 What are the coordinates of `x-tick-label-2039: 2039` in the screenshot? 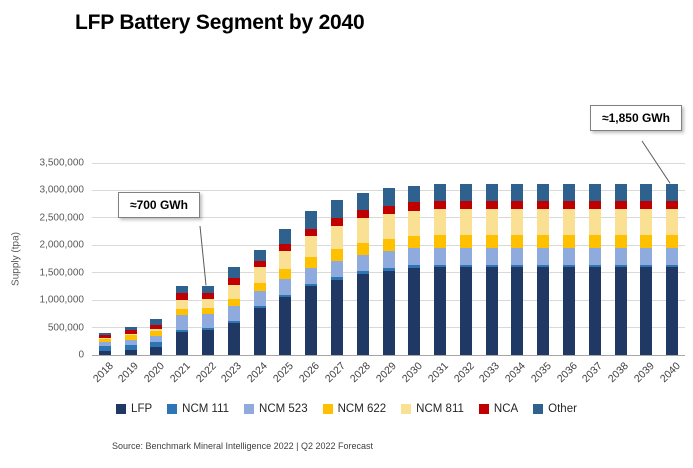 It's located at (644, 373).